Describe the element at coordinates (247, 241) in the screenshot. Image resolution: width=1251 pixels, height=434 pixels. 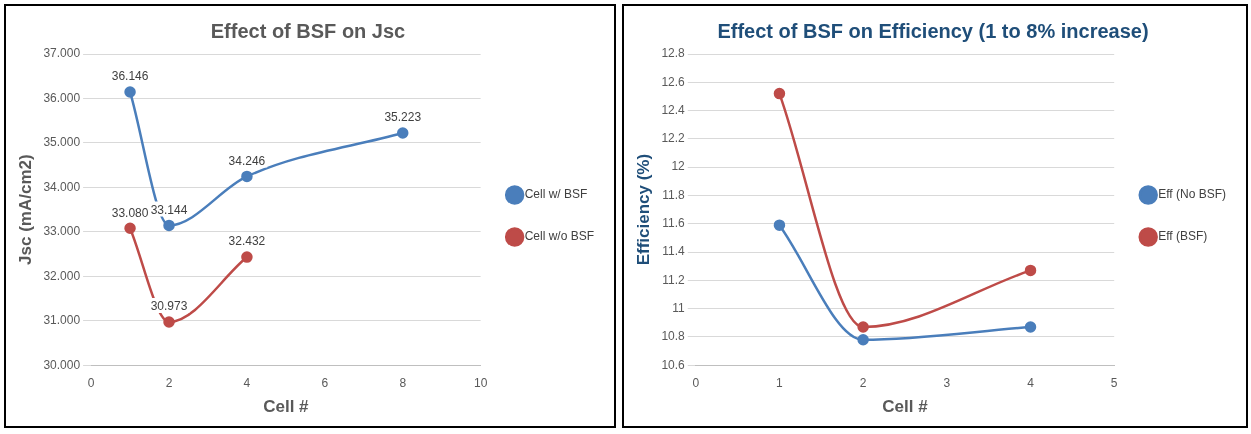
I see `data-label: 32.432` at that location.